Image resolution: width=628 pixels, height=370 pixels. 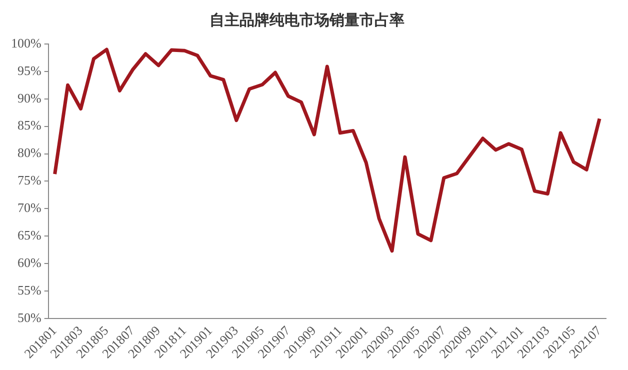 I want to click on y-tick-label: 50%, so click(x=29, y=317).